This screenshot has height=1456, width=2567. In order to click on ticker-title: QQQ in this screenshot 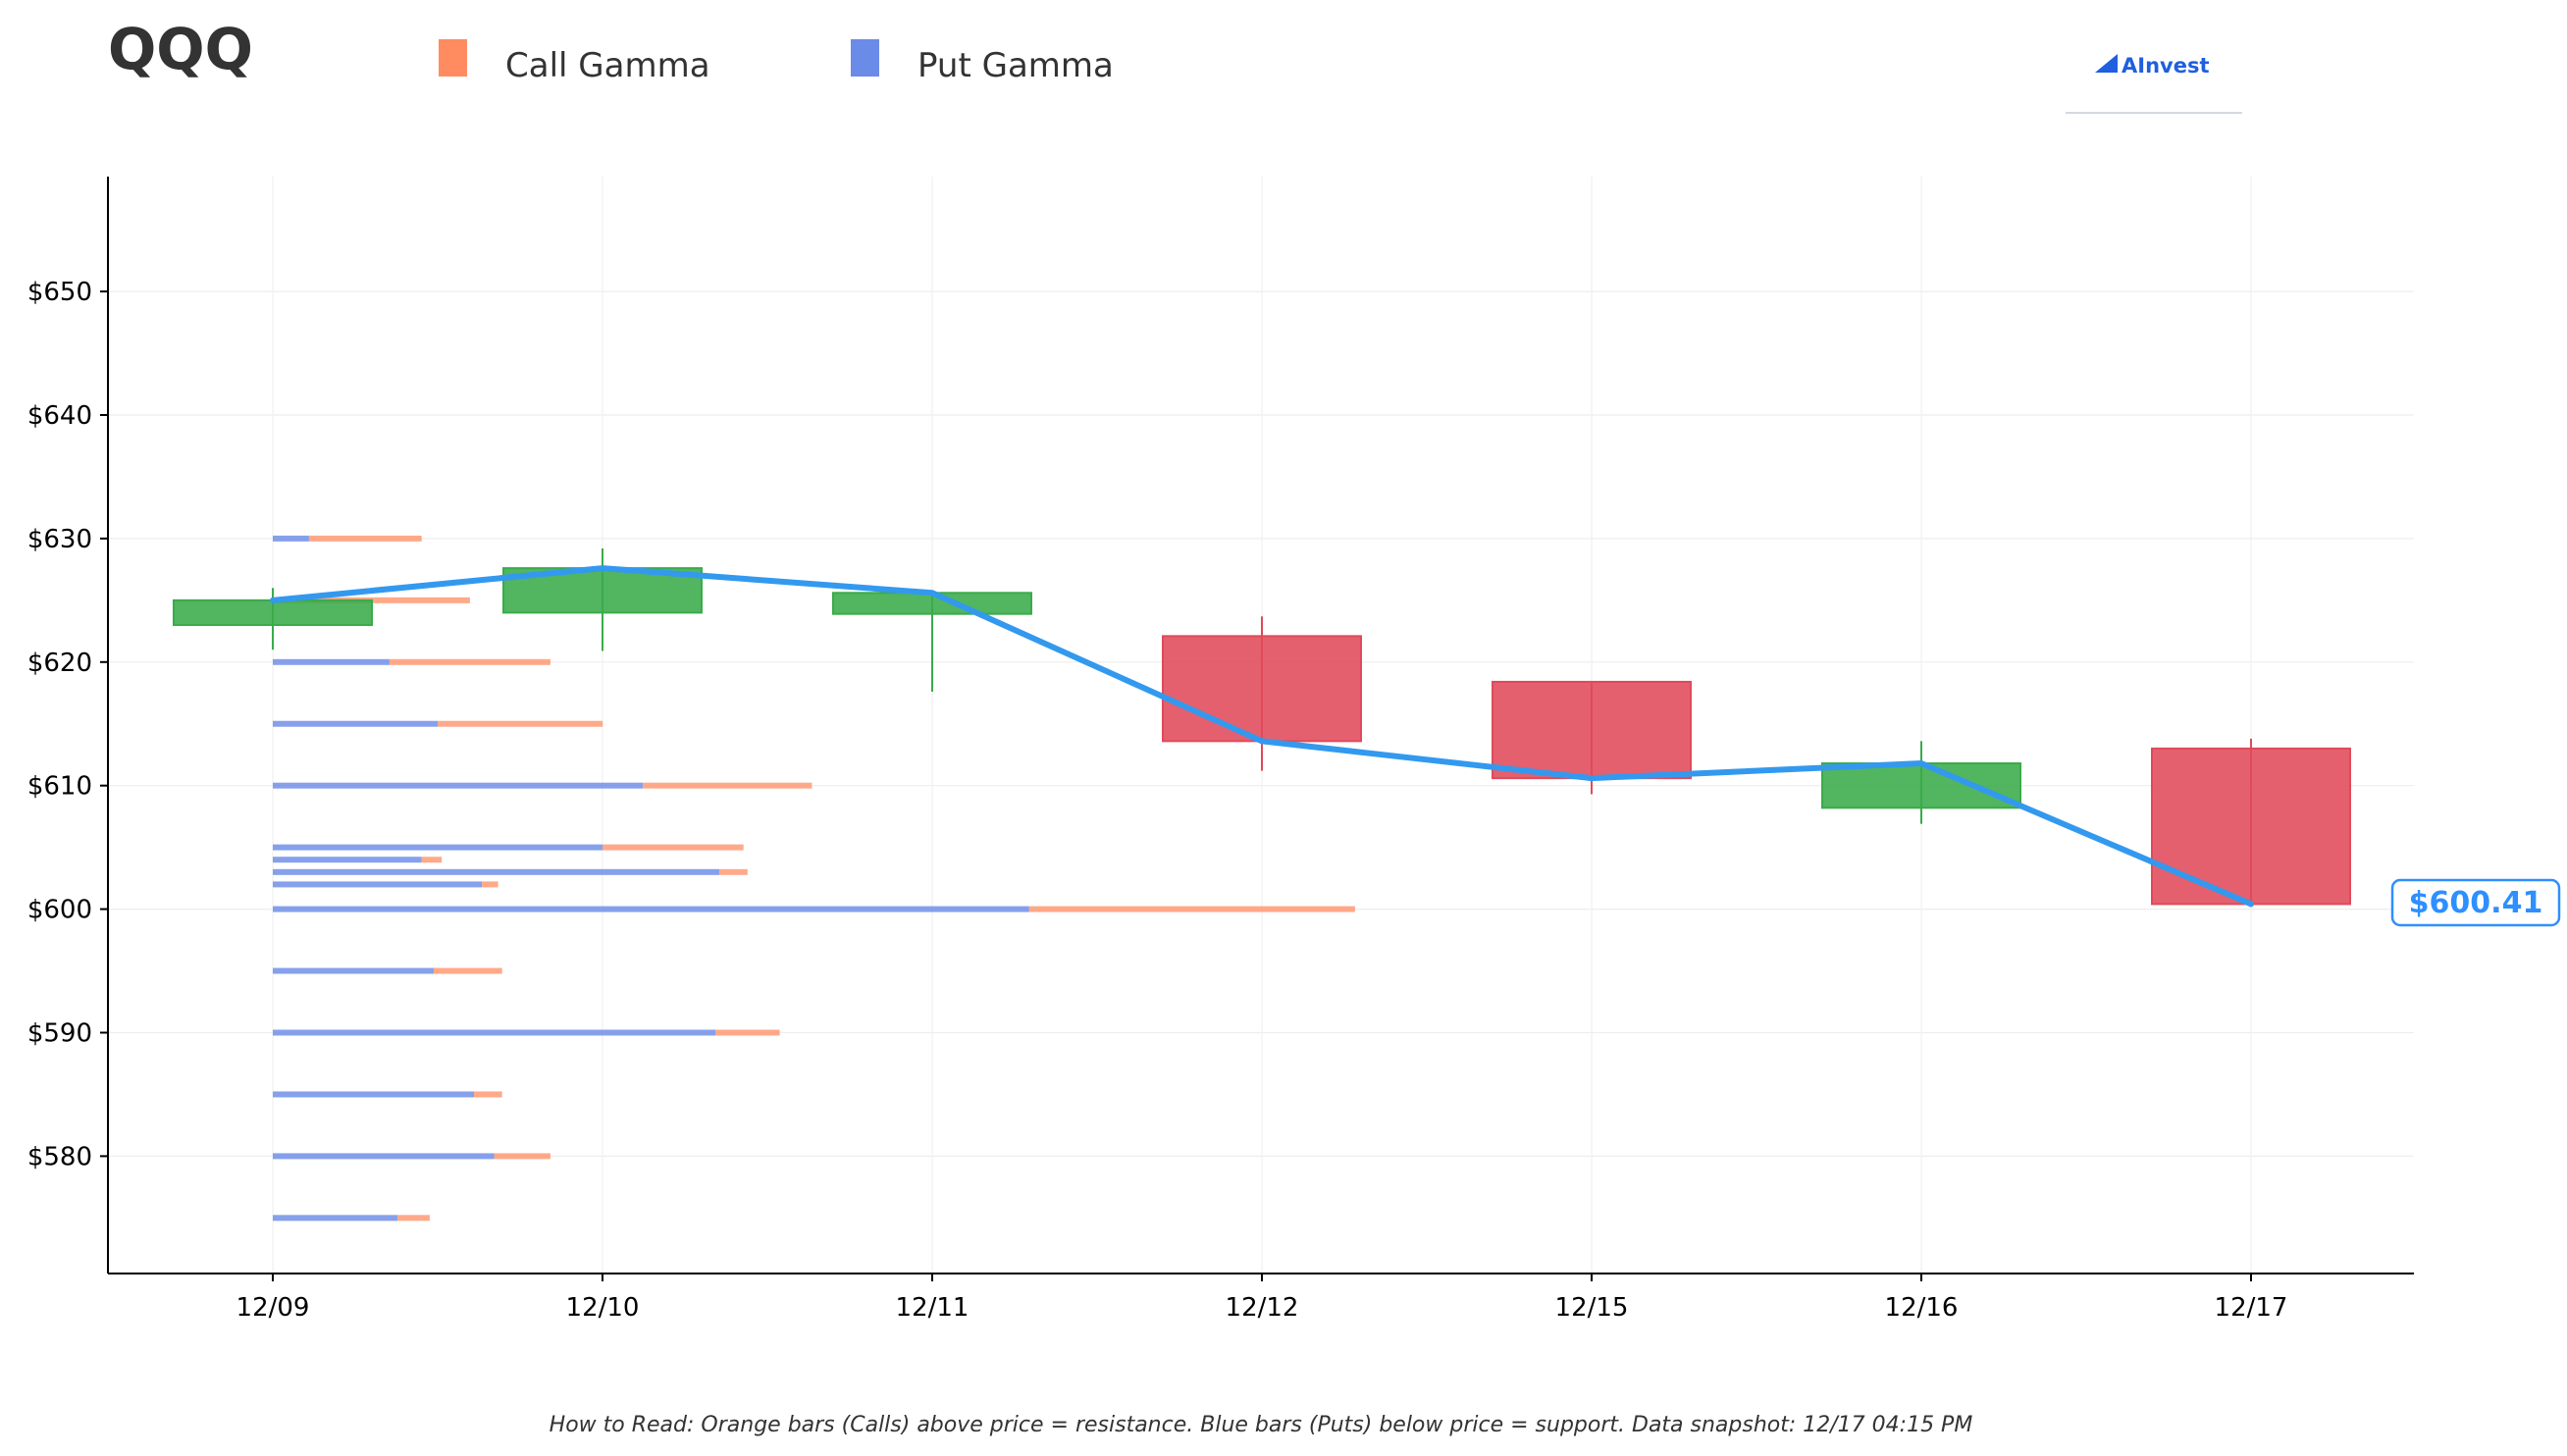, I will do `click(180, 49)`.